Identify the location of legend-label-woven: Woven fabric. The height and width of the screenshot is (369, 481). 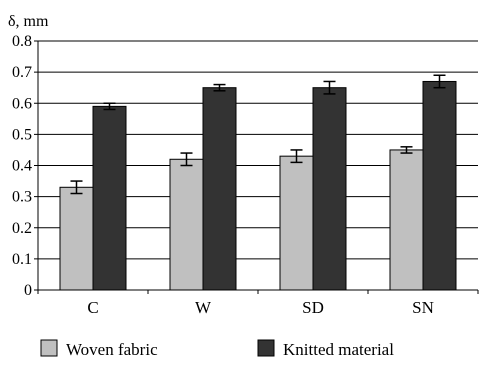
(112, 349).